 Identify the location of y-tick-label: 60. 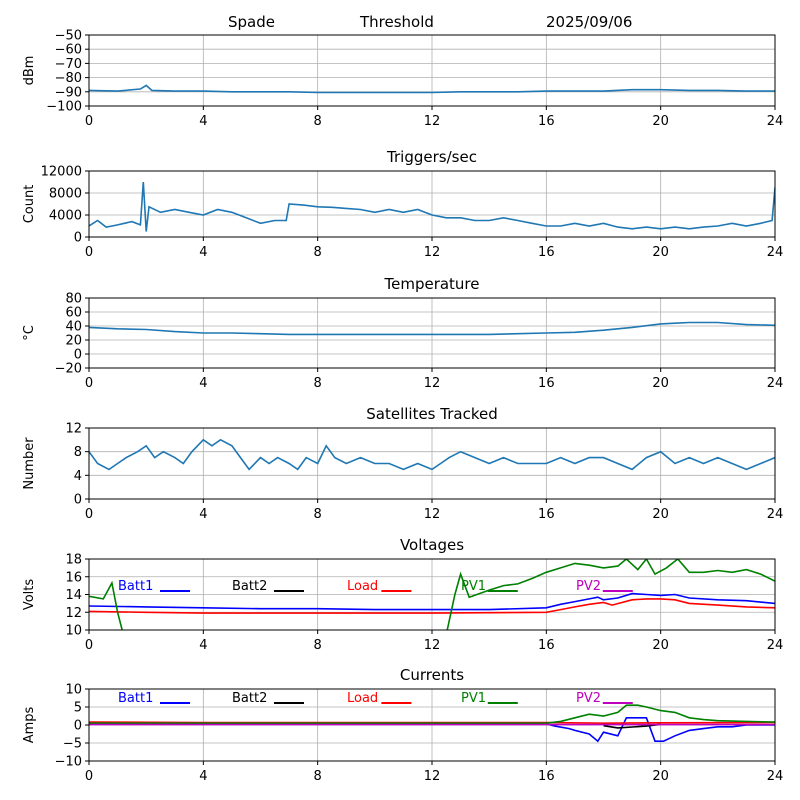
(73, 313).